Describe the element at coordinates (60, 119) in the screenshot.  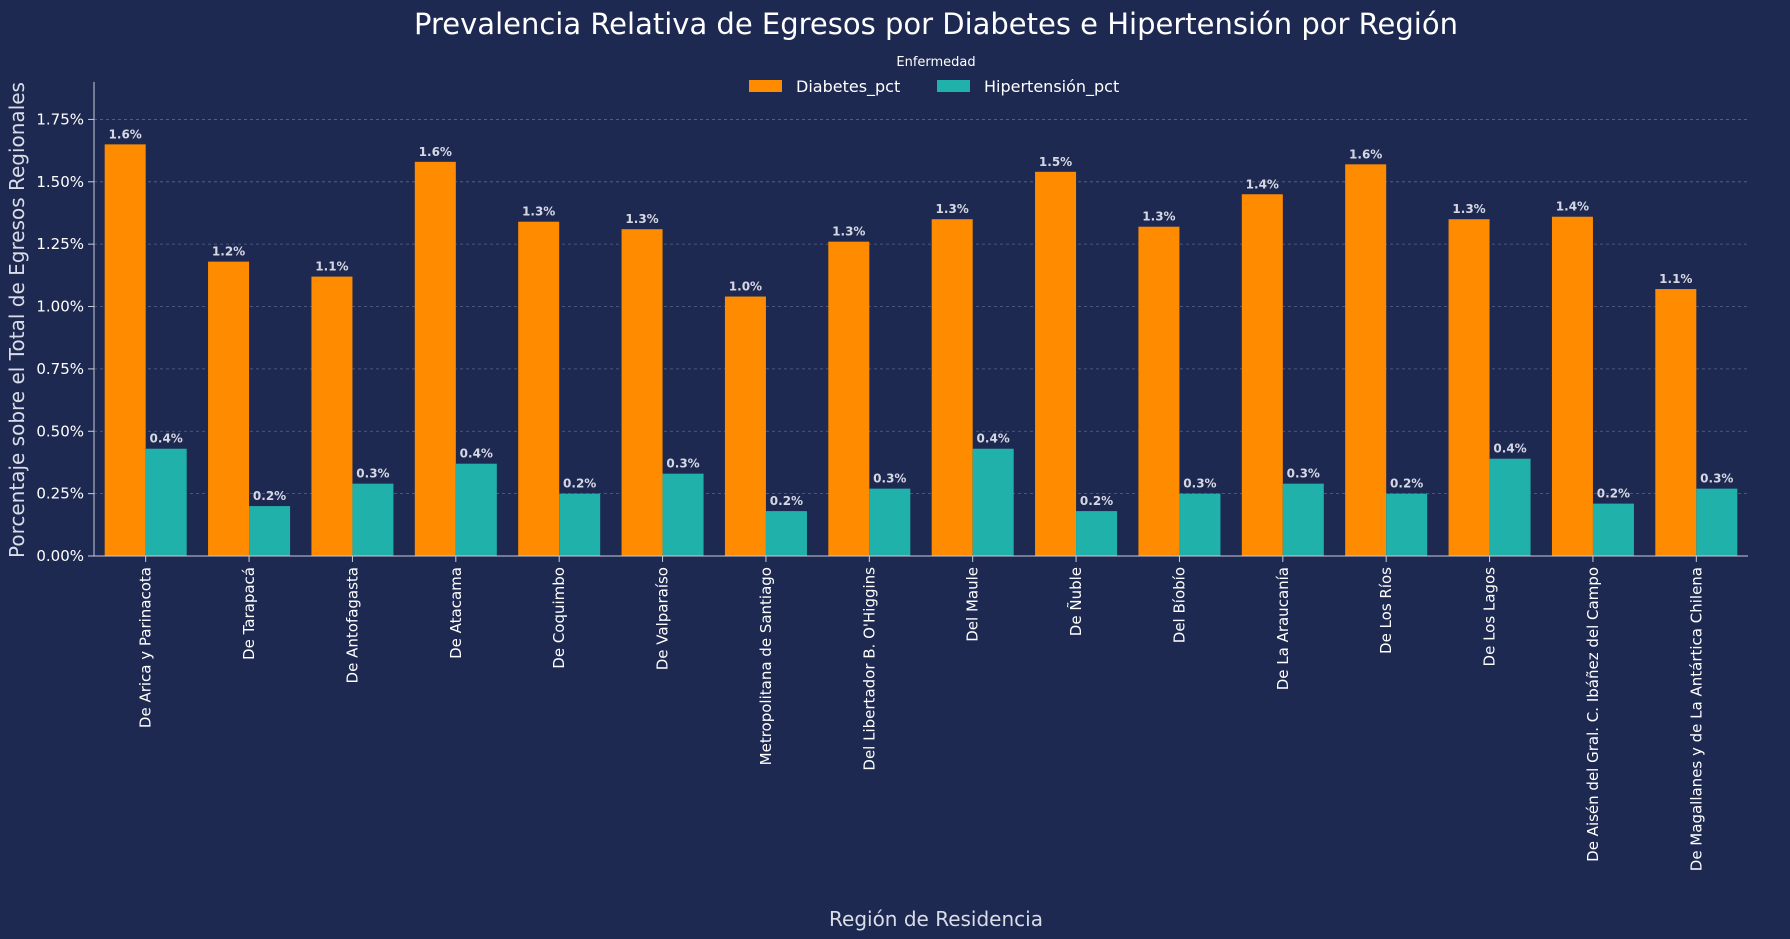
I see `y-tick-label: 1.75%` at that location.